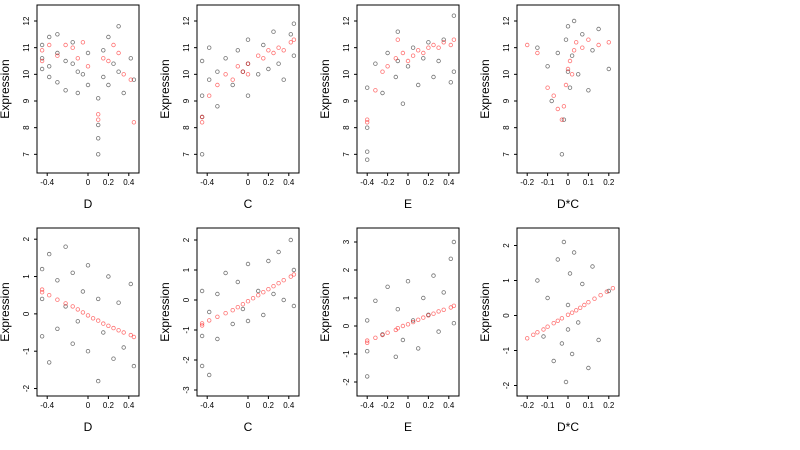  Describe the element at coordinates (186, 47) in the screenshot. I see `y-tick-label: 11` at that location.